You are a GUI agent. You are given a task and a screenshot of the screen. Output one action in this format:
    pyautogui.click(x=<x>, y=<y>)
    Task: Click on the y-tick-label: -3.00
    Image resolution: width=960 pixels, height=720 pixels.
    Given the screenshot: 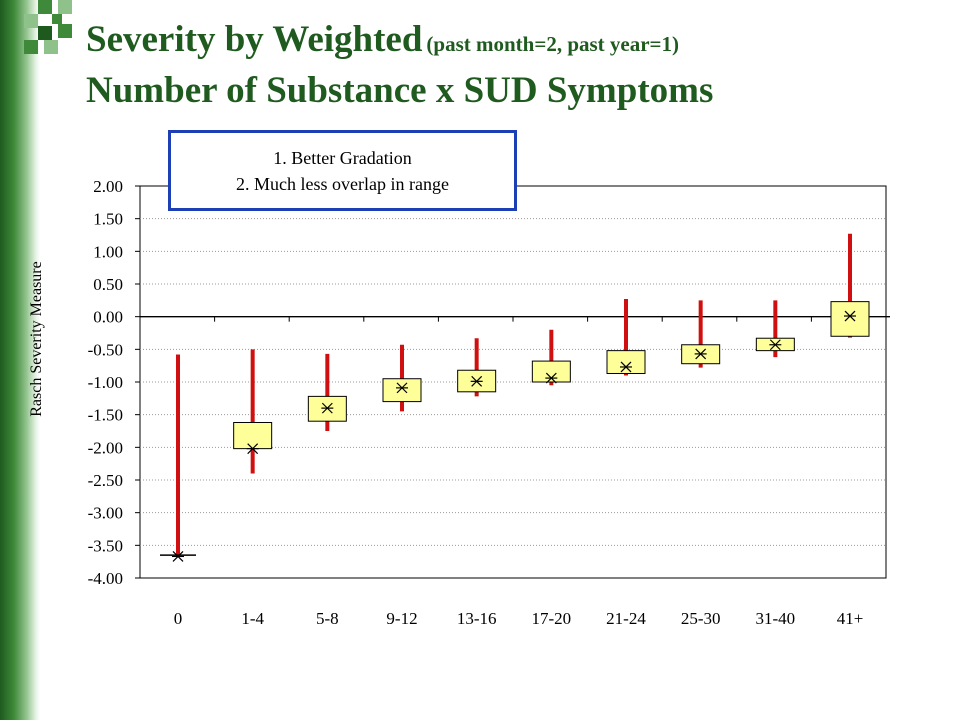 What is the action you would take?
    pyautogui.click(x=105, y=513)
    